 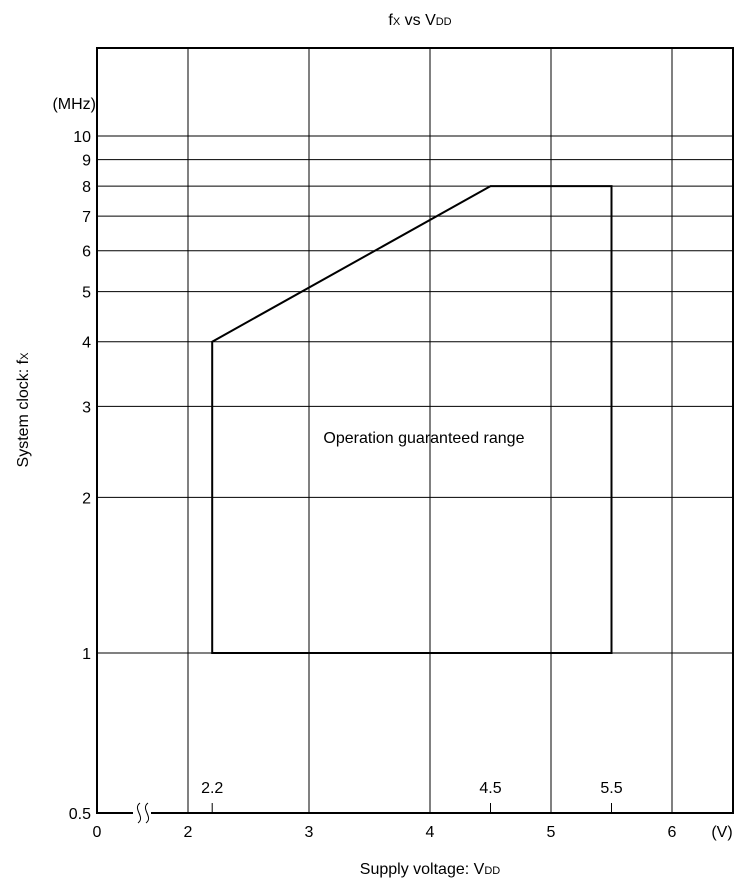 What do you see at coordinates (309, 832) in the screenshot?
I see `x-tick-label: 3` at bounding box center [309, 832].